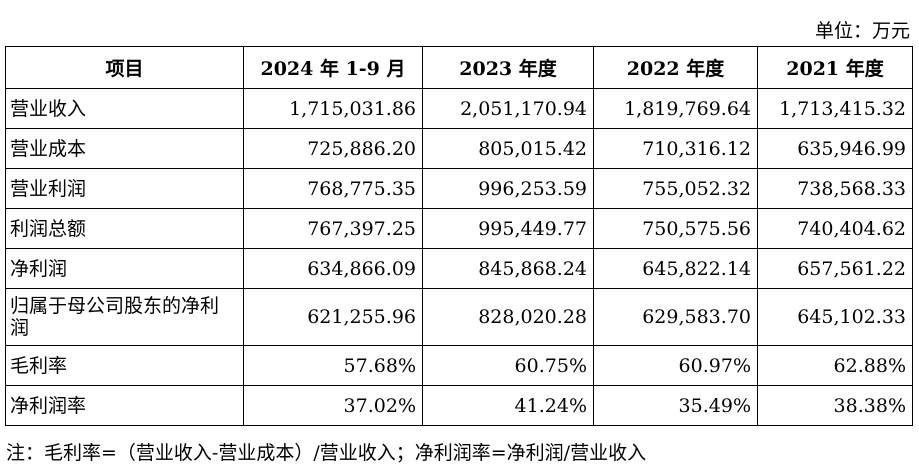 This screenshot has width=919, height=475. What do you see at coordinates (835, 67) in the screenshot?
I see `header-2021: 2021 年度` at bounding box center [835, 67].